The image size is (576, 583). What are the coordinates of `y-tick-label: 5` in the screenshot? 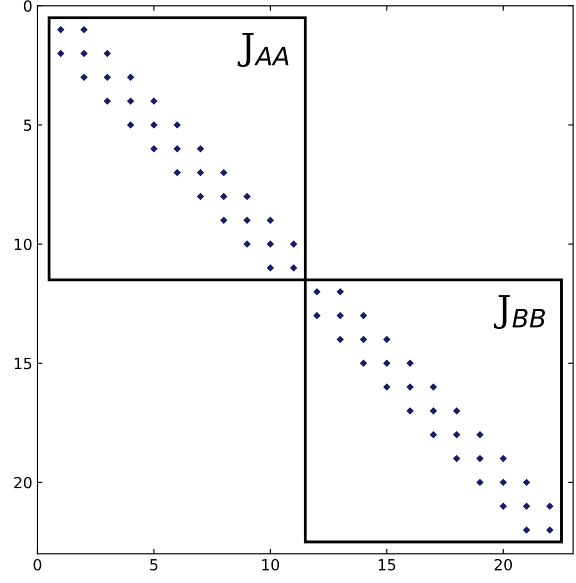 It's located at (28, 125).